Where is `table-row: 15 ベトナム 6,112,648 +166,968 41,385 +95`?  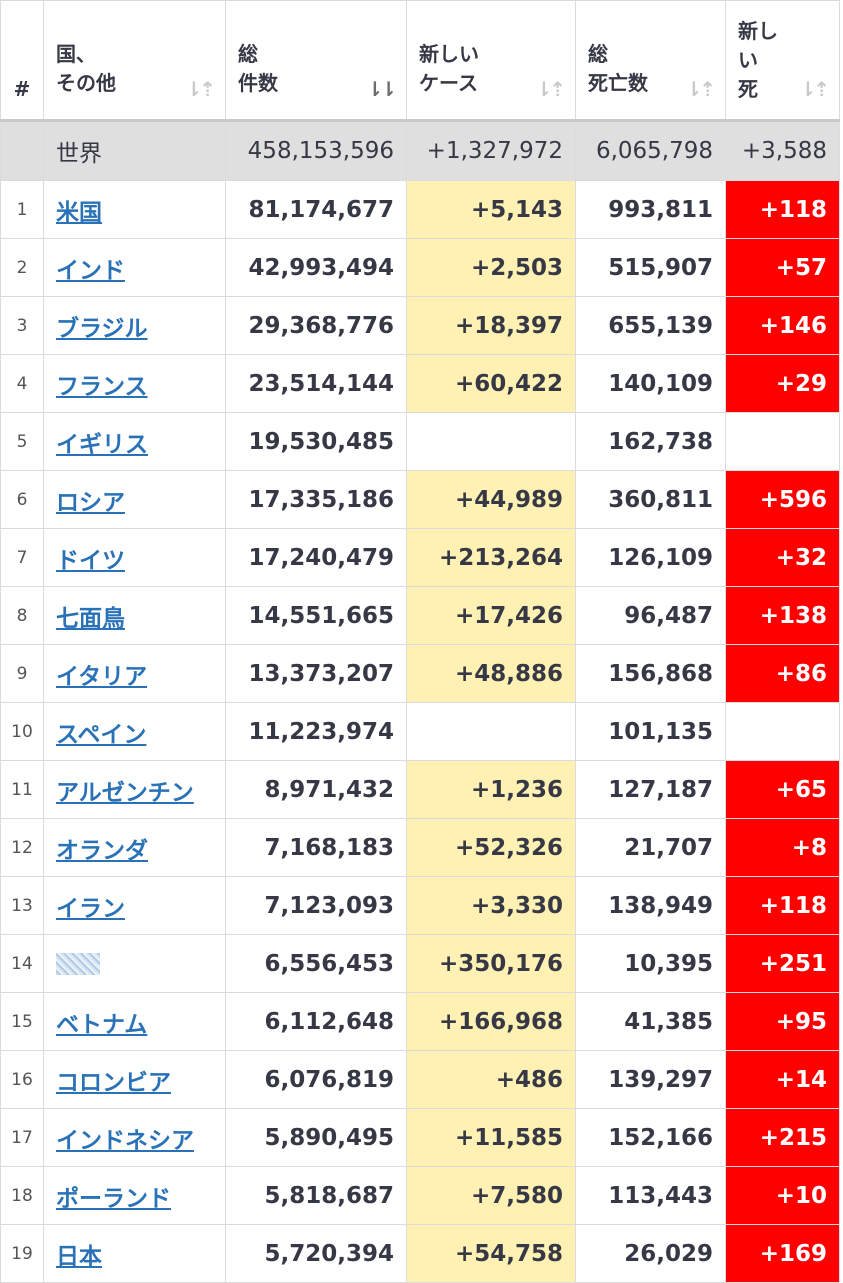
table-row: 15 ベトナム 6,112,648 +166,968 41,385 +95 is located at coordinates (420, 1021).